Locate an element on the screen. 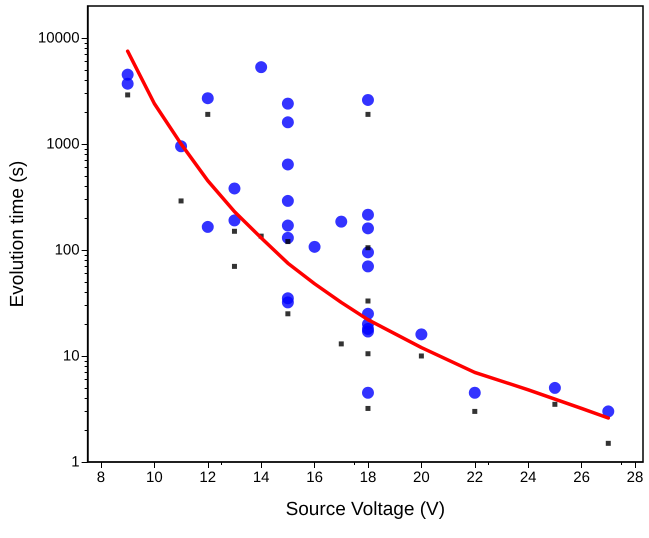 This screenshot has height=538, width=649. y-tick-label: 1 is located at coordinates (75, 462).